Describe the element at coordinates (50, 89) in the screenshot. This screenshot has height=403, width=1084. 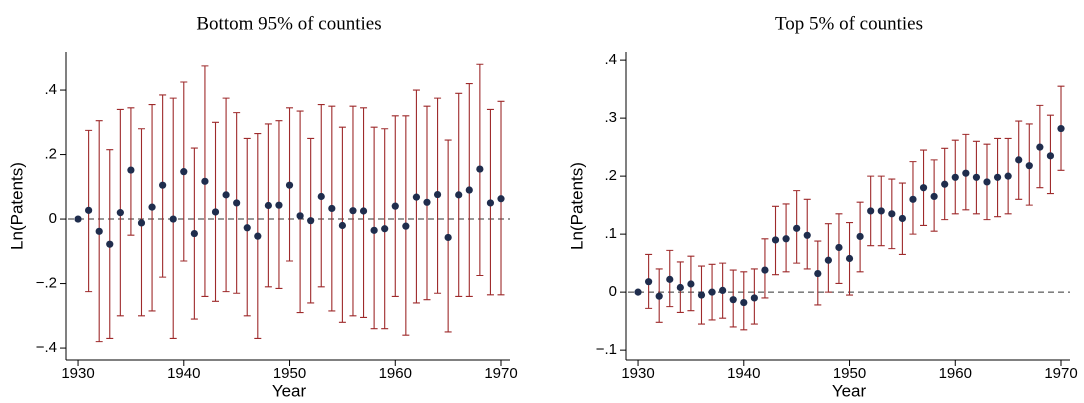
I see `y-tick-label: .4` at that location.